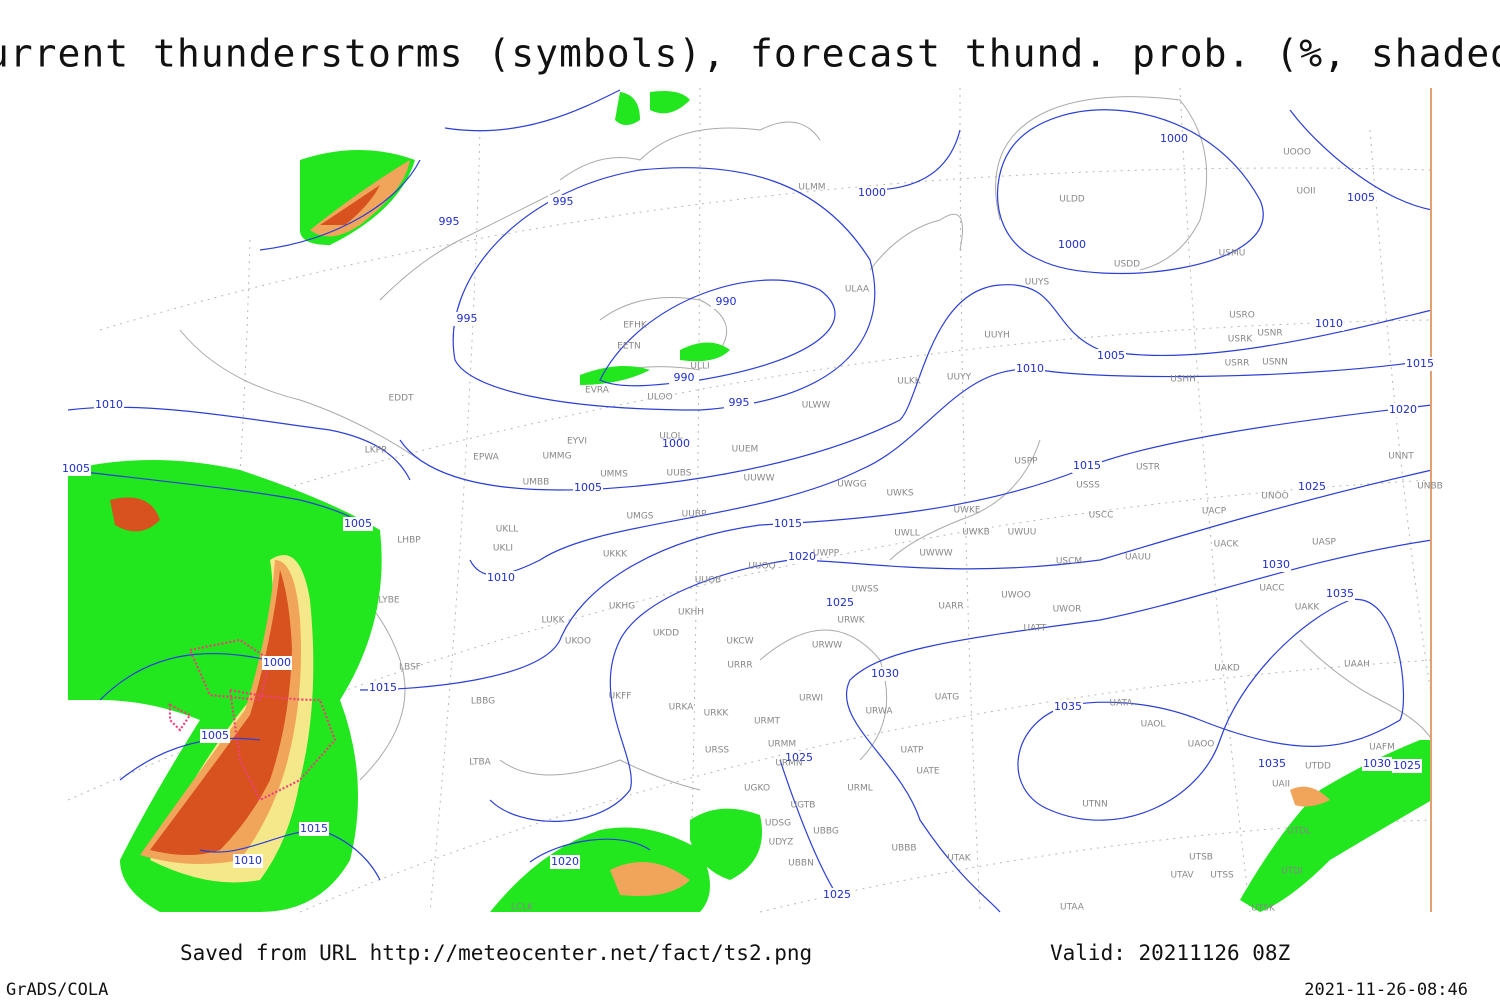  I want to click on station-code: UWWW, so click(935, 554).